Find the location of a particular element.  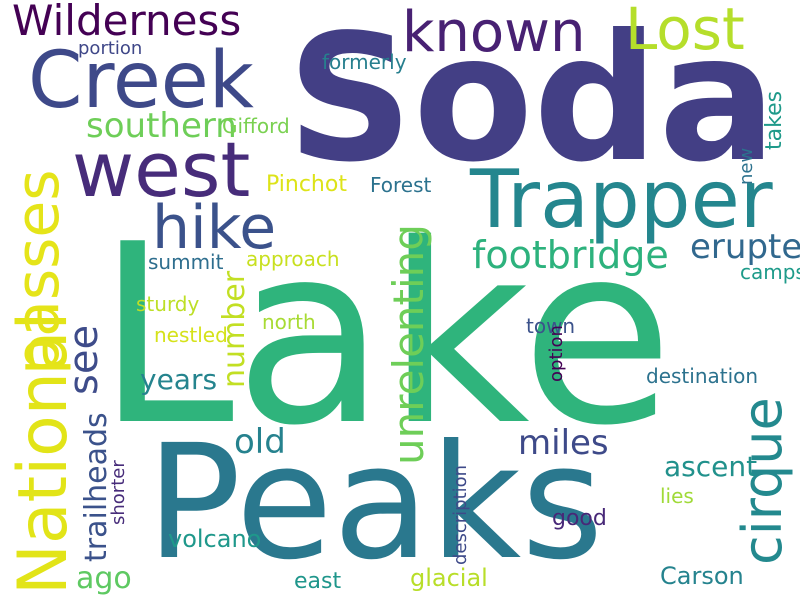

word-footbridge: Gifford is located at coordinates (256, 126).